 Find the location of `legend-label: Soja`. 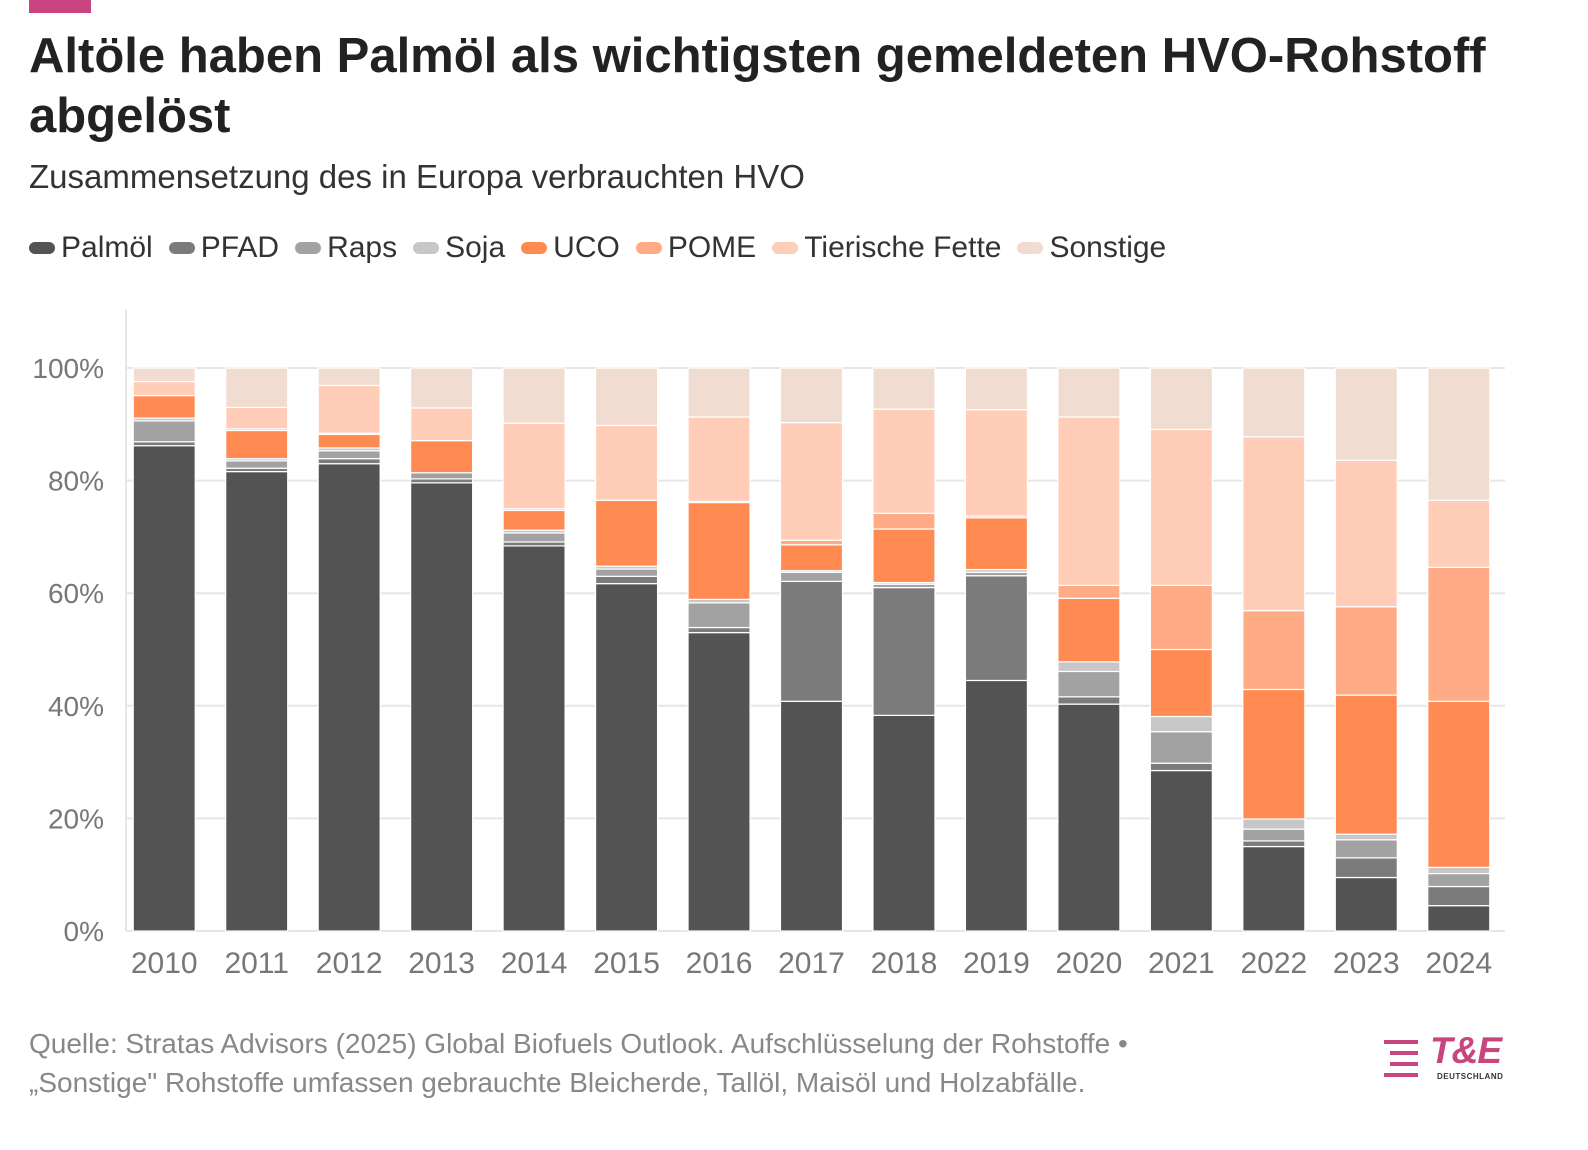

legend-label: Soja is located at coordinates (475, 247).